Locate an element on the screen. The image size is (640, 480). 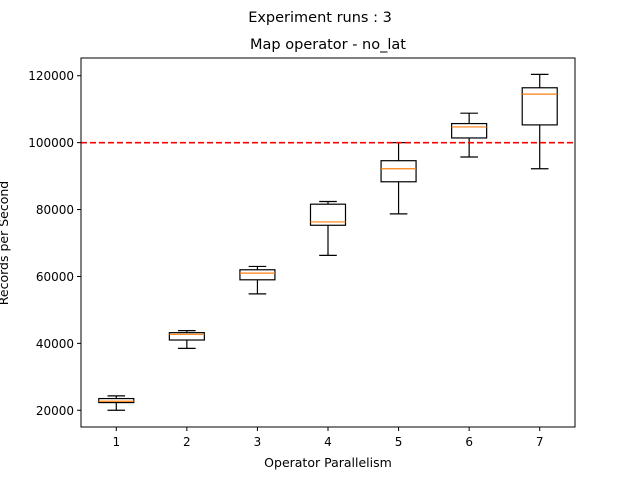
chart-title: Map operator - no_lat is located at coordinates (328, 45).